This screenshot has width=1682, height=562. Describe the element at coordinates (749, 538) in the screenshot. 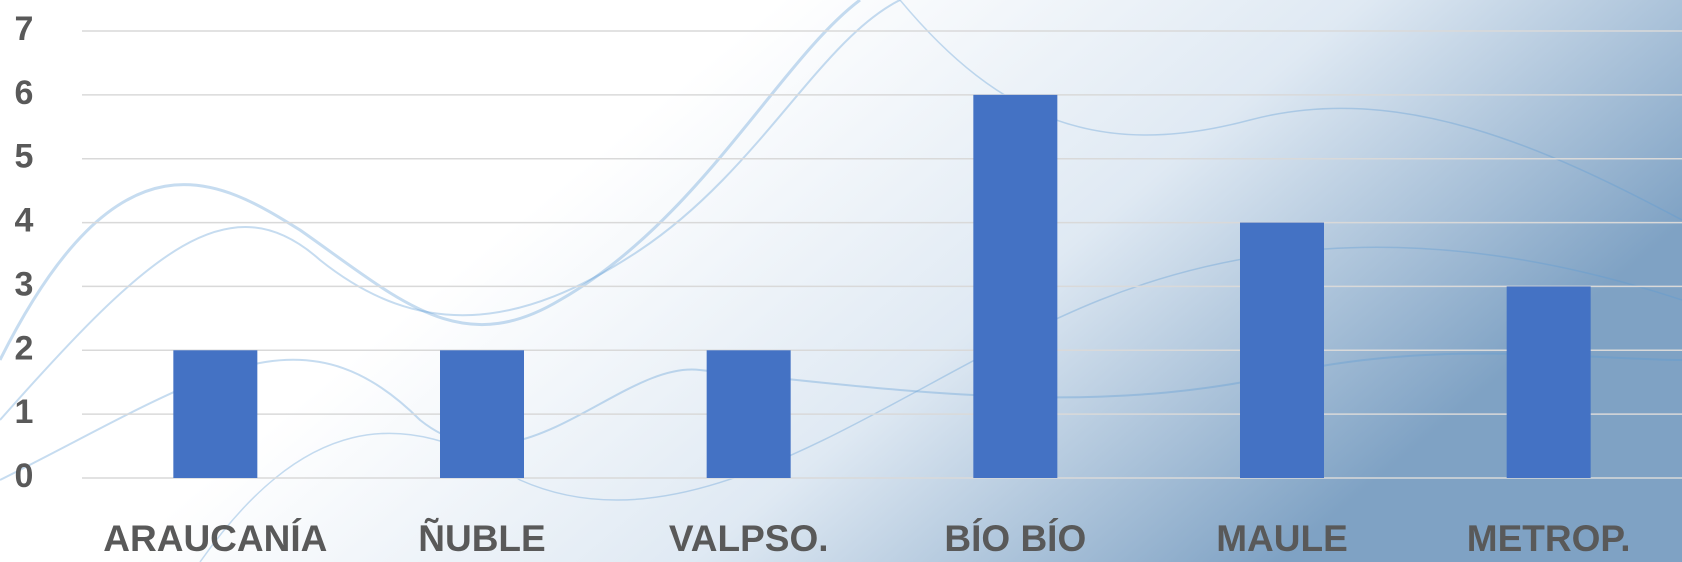

I see `x-tick-label: VALPSO.` at that location.